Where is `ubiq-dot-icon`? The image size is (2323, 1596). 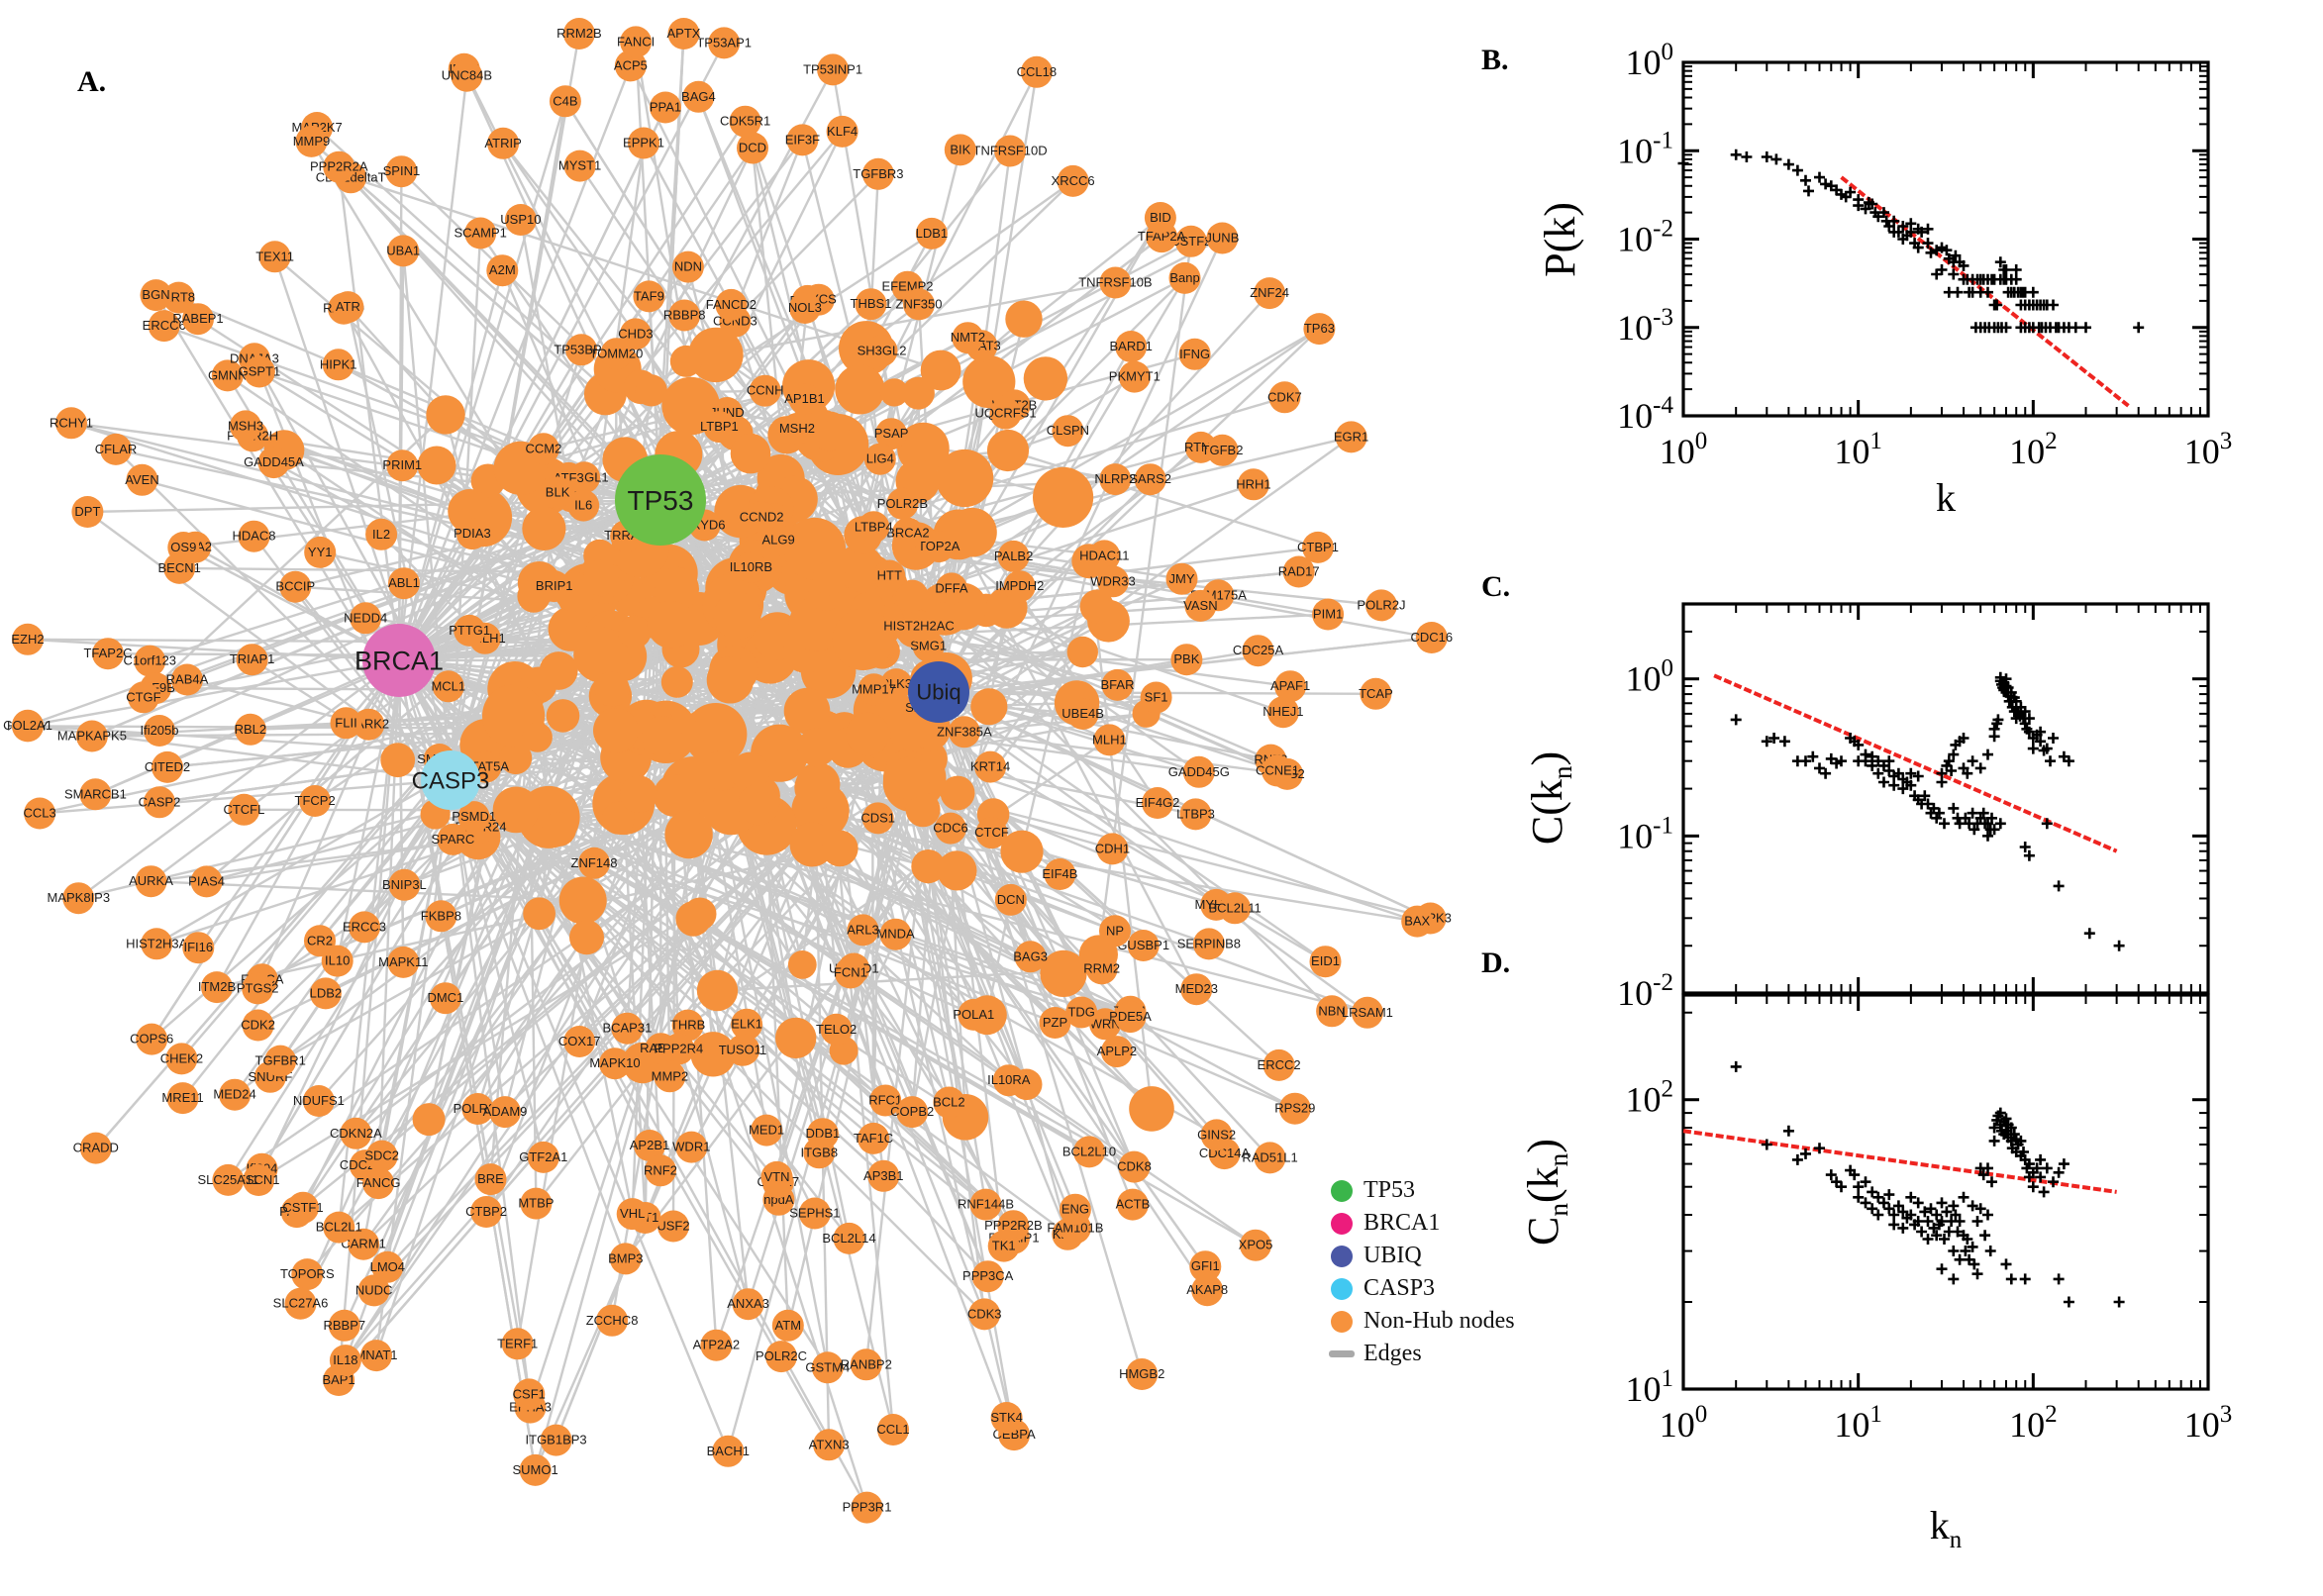 ubiq-dot-icon is located at coordinates (1342, 1256).